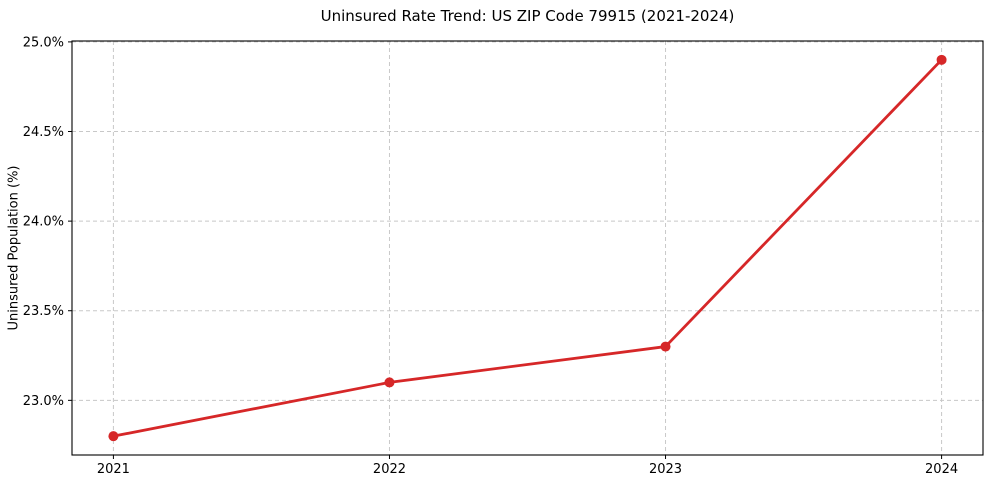  I want to click on x-tick-label: 2023, so click(665, 469).